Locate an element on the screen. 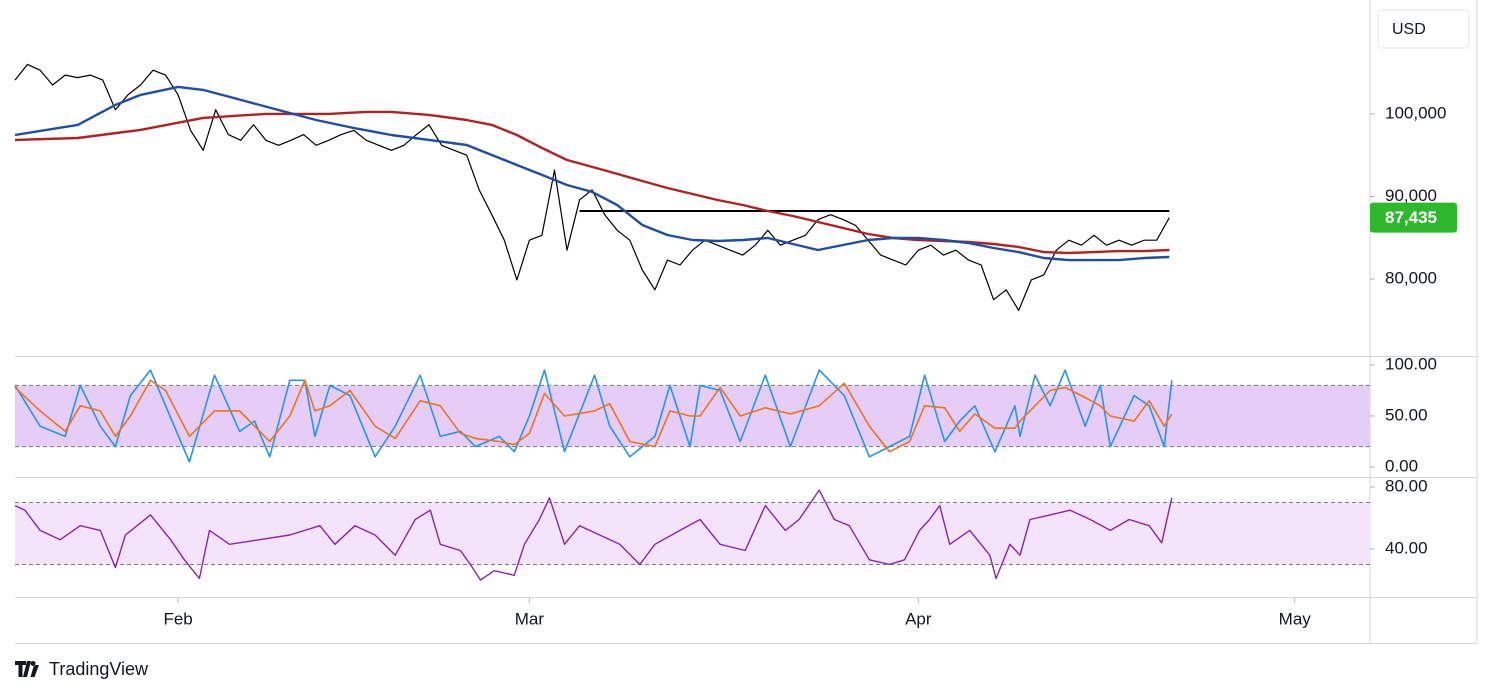  y-tick-label: 80.00 is located at coordinates (1406, 485).